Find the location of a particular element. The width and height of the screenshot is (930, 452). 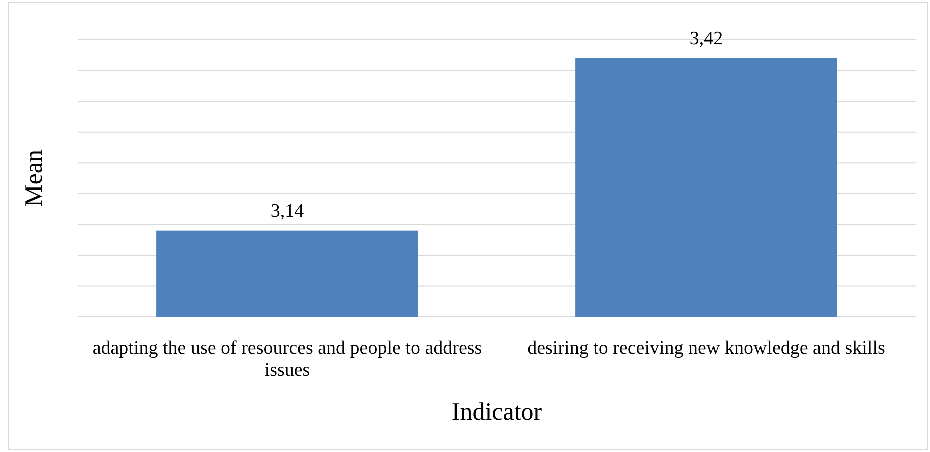

x-tick-label: adapting the use of resources and people to address issues is located at coordinates (287, 359).